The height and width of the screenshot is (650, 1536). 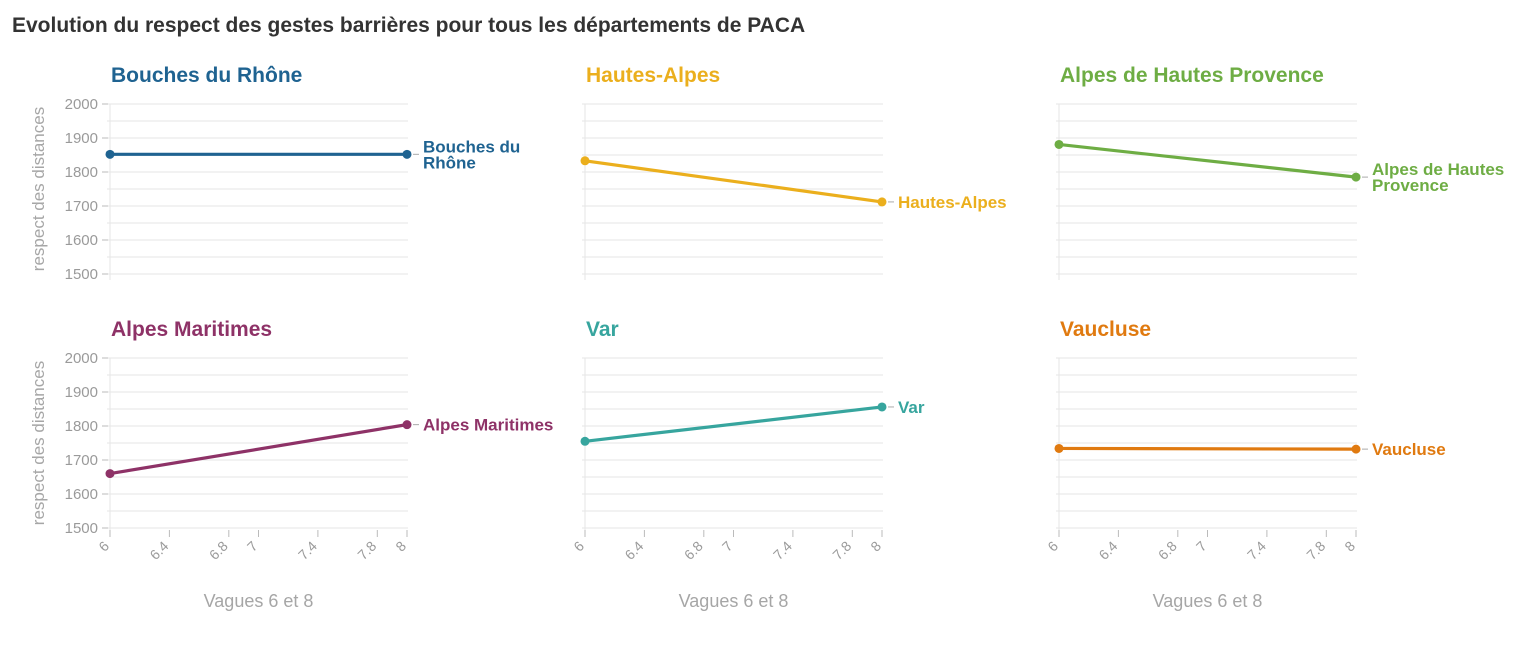 I want to click on panel-2-title: Hautes-Alpes, so click(x=653, y=75).